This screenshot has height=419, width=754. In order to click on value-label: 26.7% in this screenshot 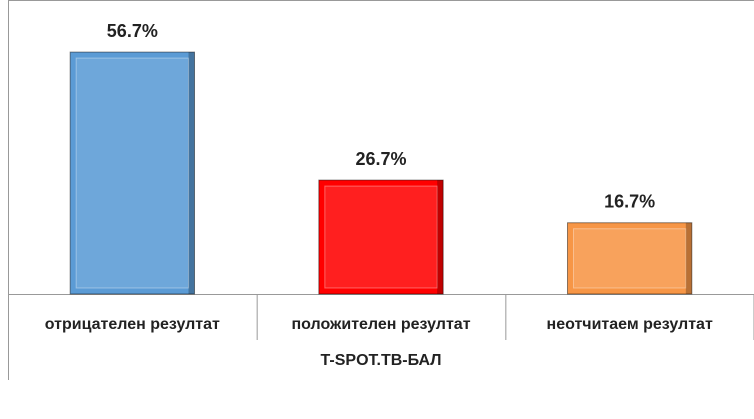, I will do `click(380, 159)`.